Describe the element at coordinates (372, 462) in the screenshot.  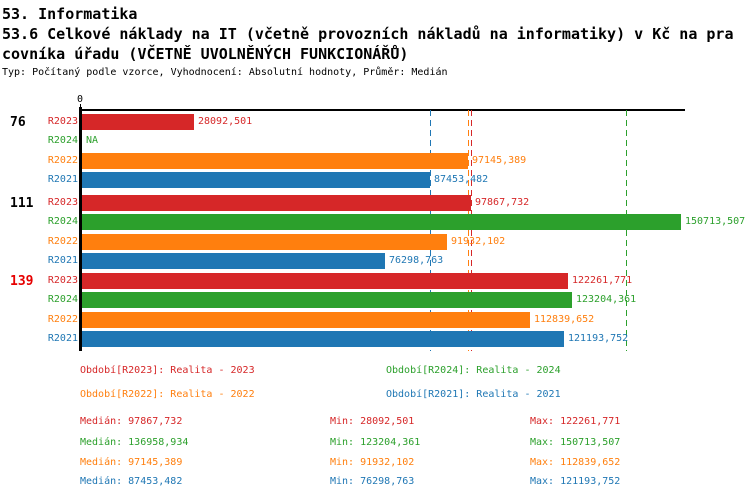
I see `stat-min: Min: 91932,102` at that location.